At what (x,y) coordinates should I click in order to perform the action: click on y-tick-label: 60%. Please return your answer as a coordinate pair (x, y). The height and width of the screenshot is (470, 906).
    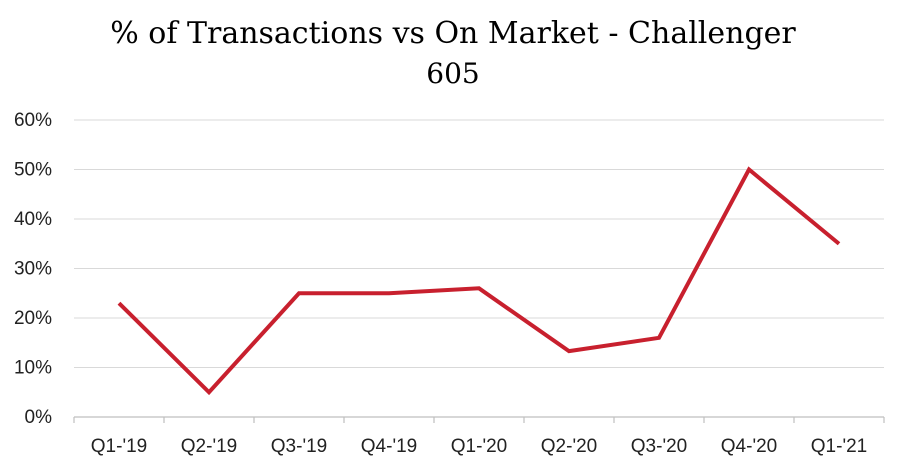
    Looking at the image, I should click on (33, 120).